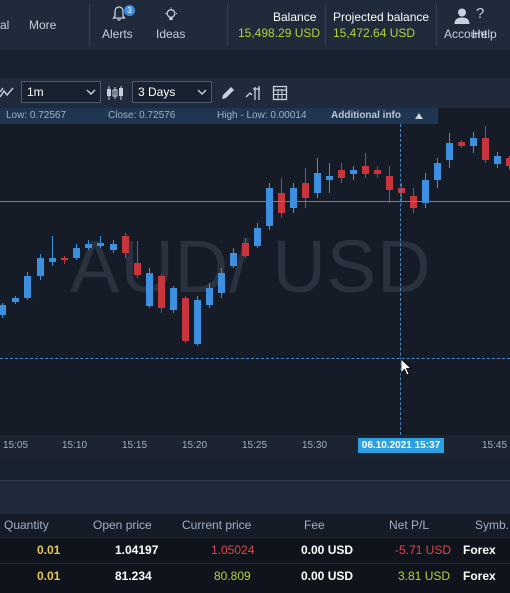 This screenshot has width=510, height=593. I want to click on help-label: Help, so click(484, 34).